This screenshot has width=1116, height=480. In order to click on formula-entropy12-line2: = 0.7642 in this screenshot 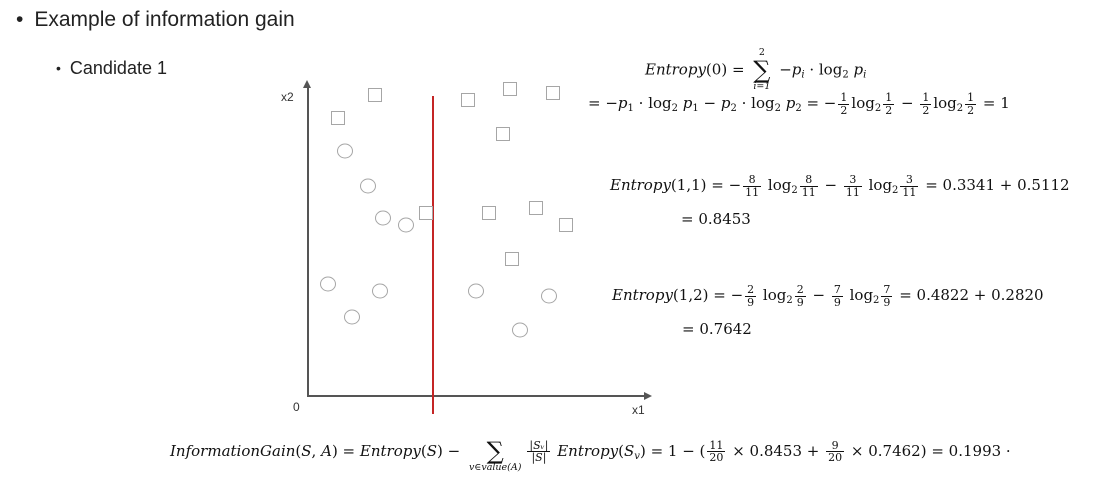, I will do `click(717, 329)`.